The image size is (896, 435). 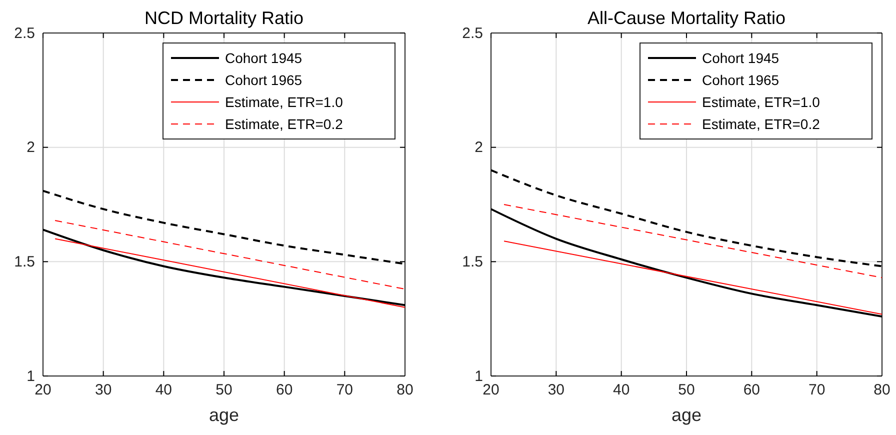 I want to click on chart-title: NCD Mortality Ratio, so click(x=224, y=18).